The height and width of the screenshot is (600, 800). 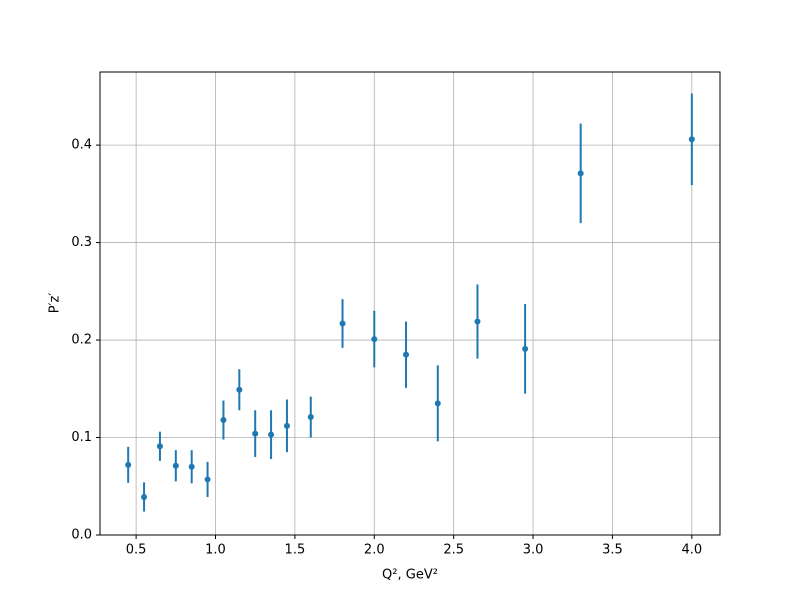 What do you see at coordinates (215, 550) in the screenshot?
I see `x-tick-label: 1.0` at bounding box center [215, 550].